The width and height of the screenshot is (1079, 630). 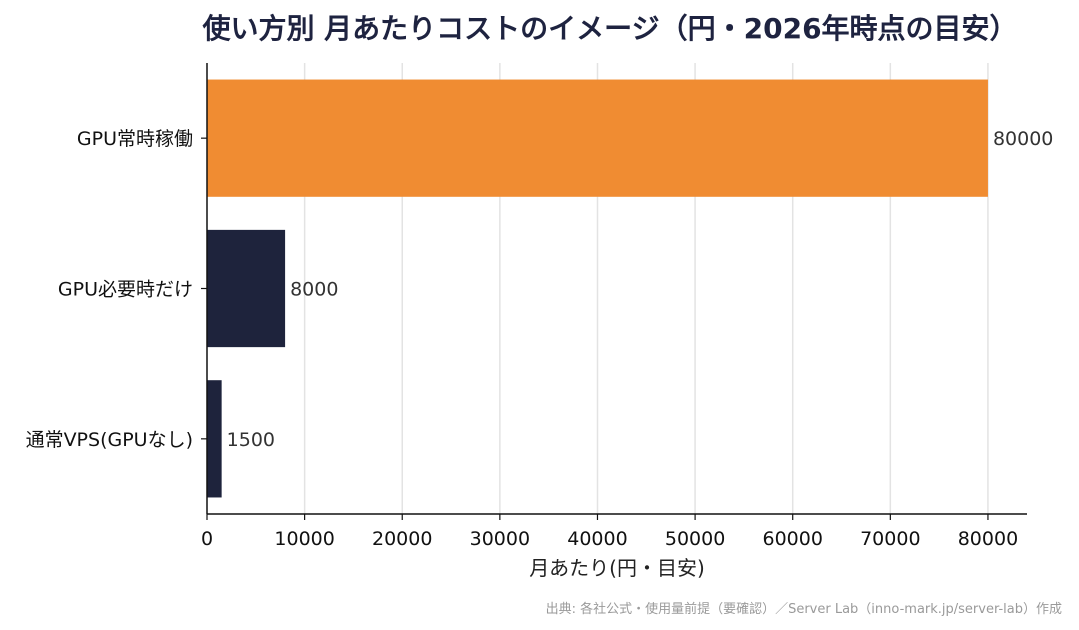 What do you see at coordinates (207, 539) in the screenshot?
I see `x-tick-label: 0` at bounding box center [207, 539].